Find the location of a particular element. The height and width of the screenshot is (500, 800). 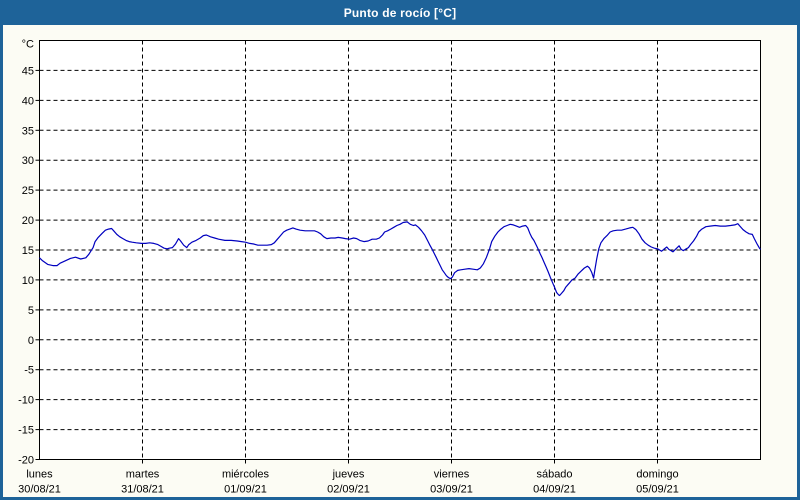

svg-text: -10 is located at coordinates (26, 401).